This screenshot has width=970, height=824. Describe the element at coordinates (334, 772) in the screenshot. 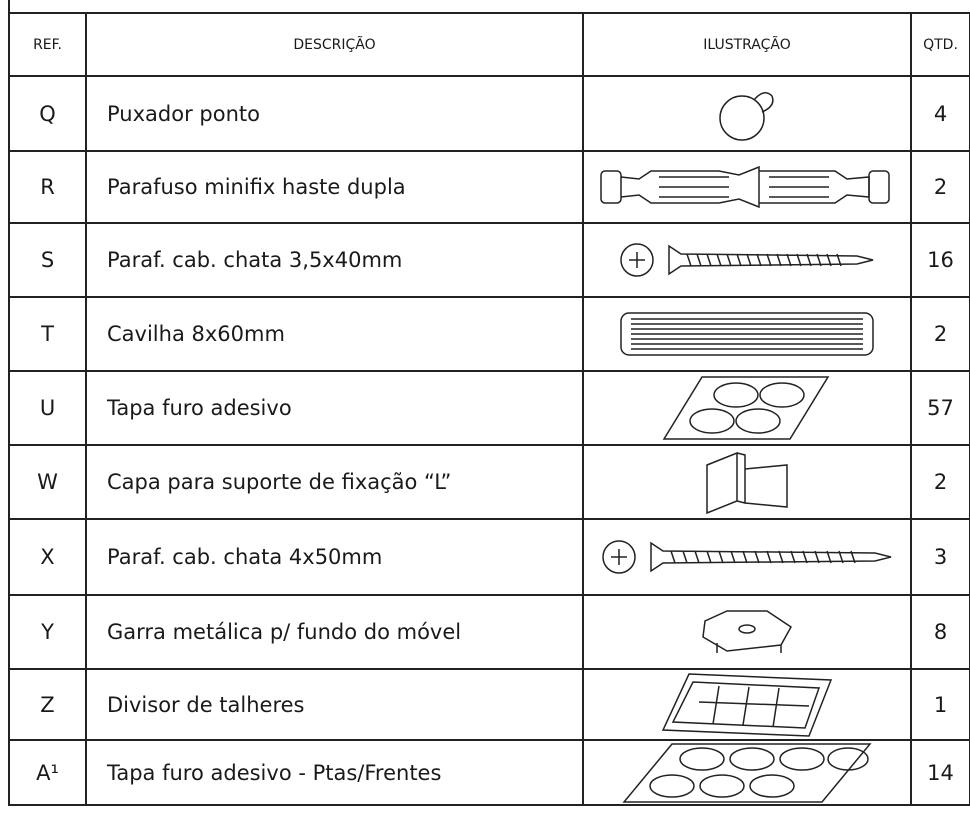

I see `desc-cell: Tapa furo adesivo - Ptas/Frentes` at that location.